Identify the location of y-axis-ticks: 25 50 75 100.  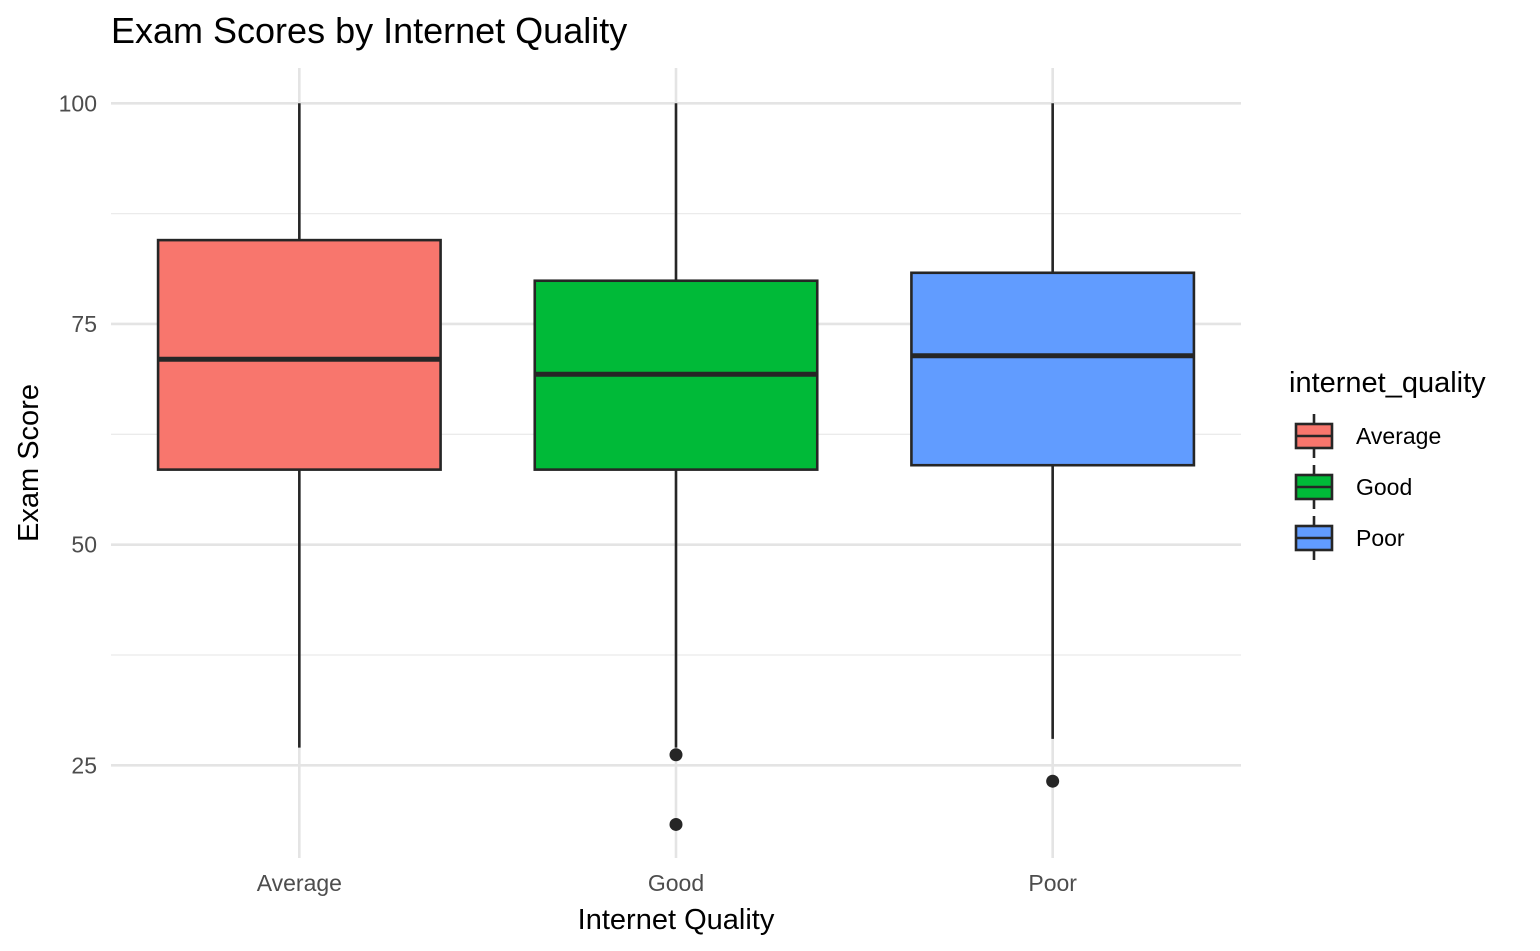
(78, 434).